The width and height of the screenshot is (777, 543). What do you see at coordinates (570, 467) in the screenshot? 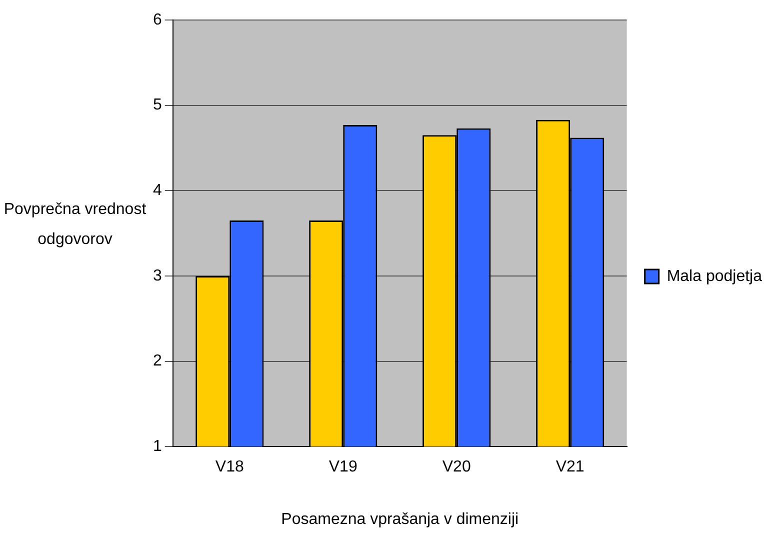
I see `x-tick-label: V21` at bounding box center [570, 467].